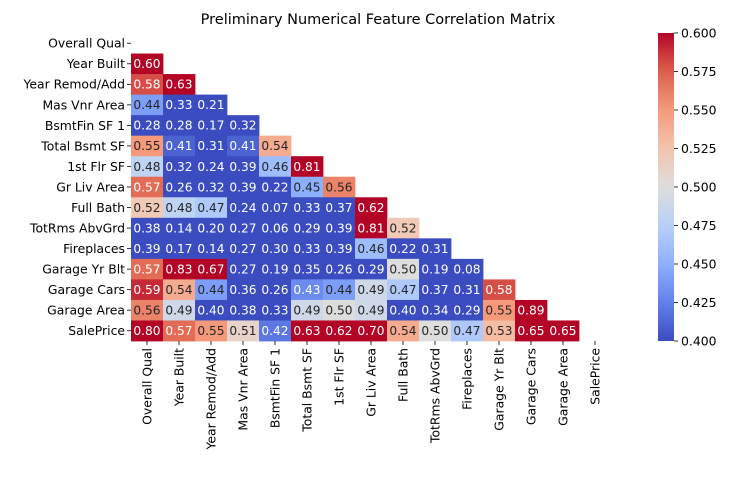  What do you see at coordinates (82, 145) in the screenshot?
I see `y-tick-label: Total Bsmt SF` at bounding box center [82, 145].